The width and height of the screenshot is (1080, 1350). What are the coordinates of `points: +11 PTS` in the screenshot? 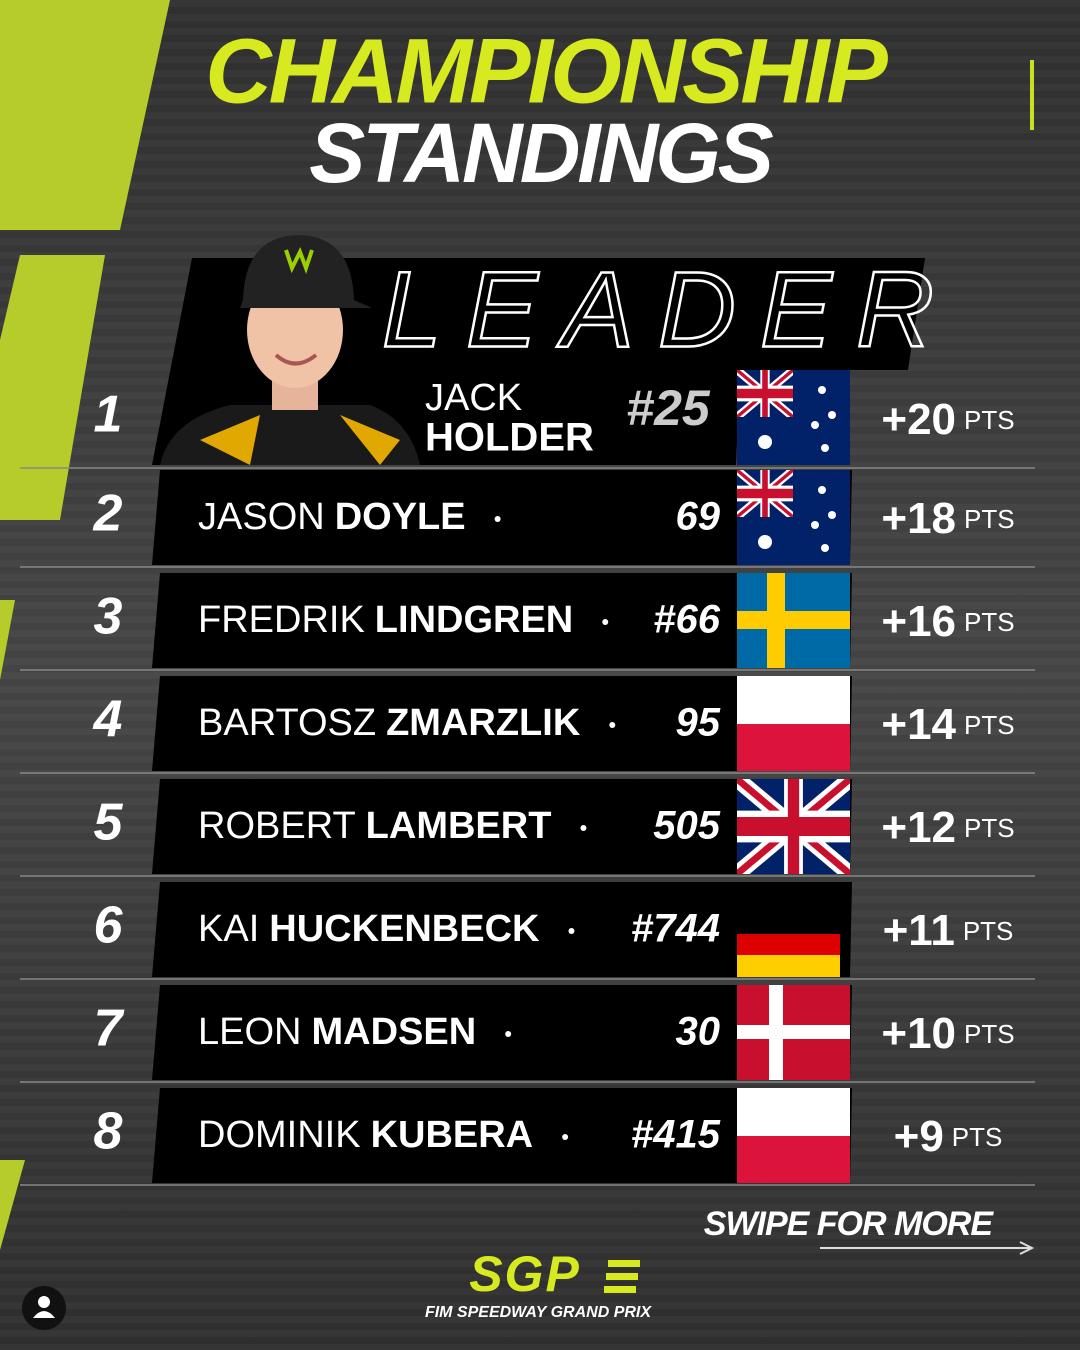 It's located at (948, 930).